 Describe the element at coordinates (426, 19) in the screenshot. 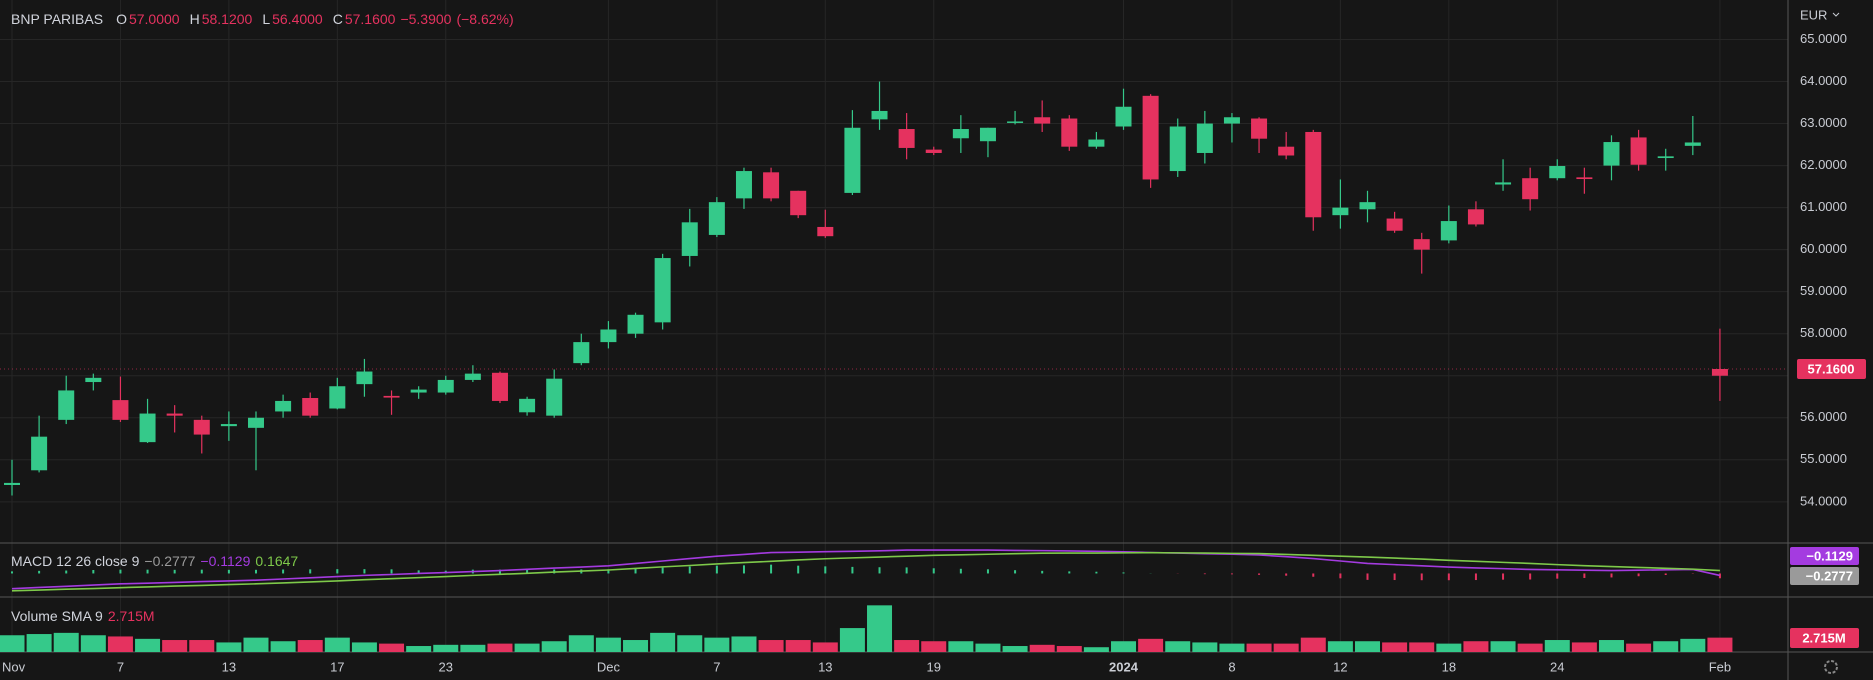

I see `change: −5.3900` at that location.